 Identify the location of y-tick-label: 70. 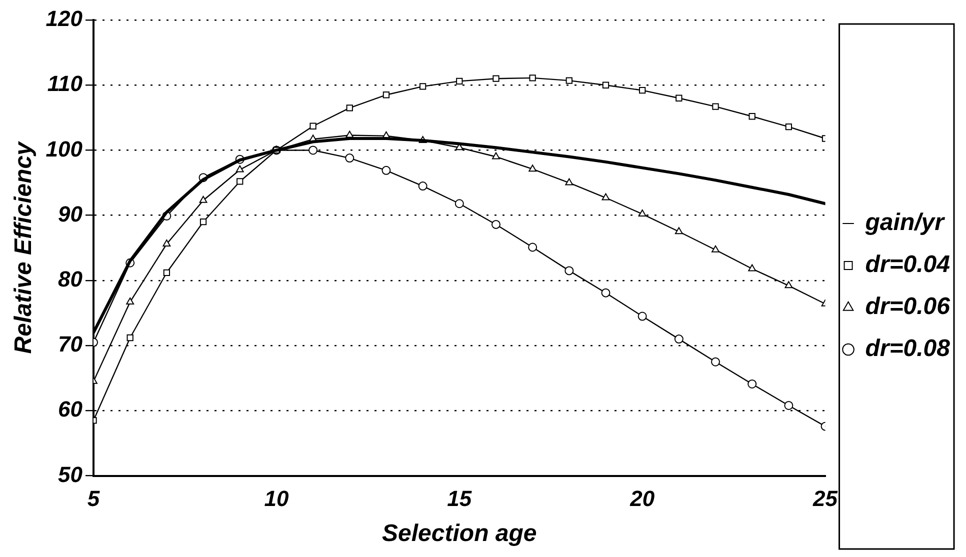
(71, 344).